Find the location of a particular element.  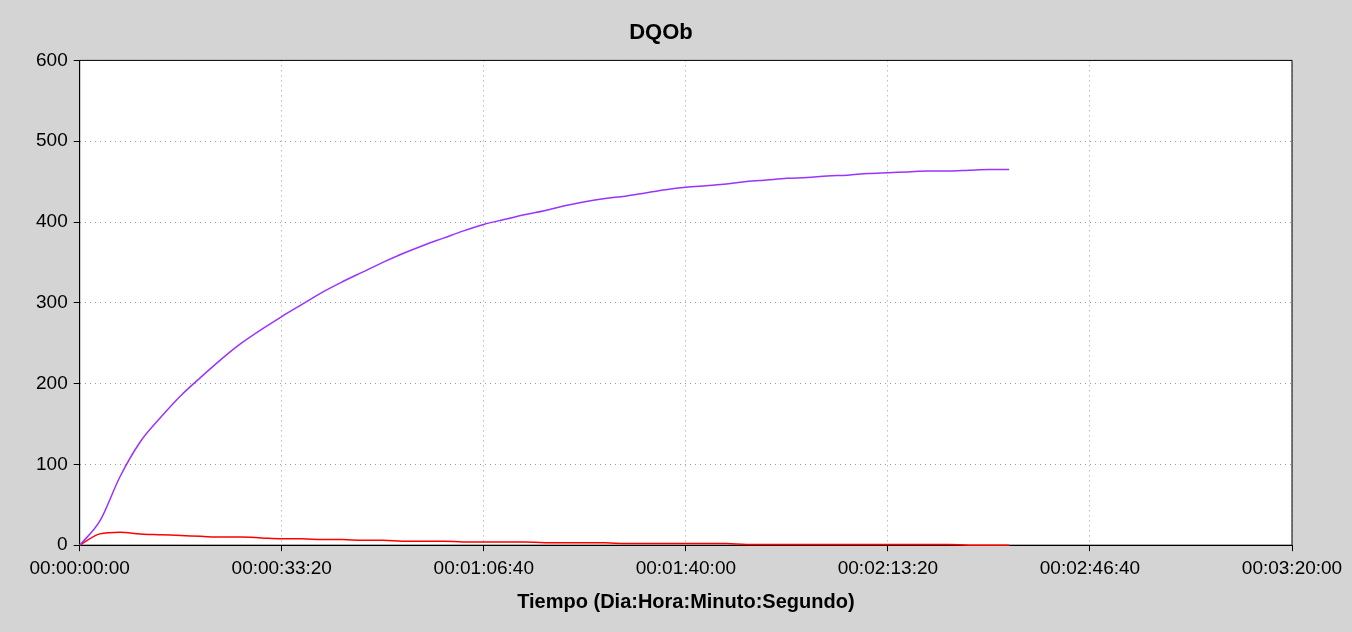

chart-title: DQOb is located at coordinates (661, 32).